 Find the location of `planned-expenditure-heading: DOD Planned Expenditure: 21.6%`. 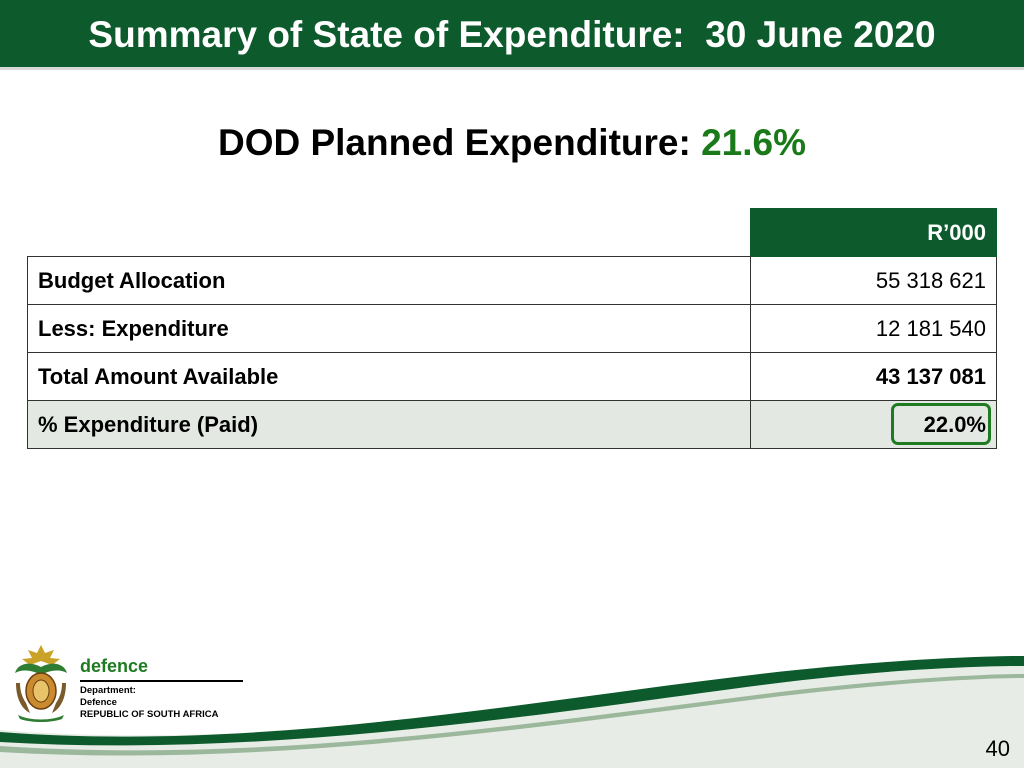

planned-expenditure-heading: DOD Planned Expenditure: 21.6% is located at coordinates (512, 143).